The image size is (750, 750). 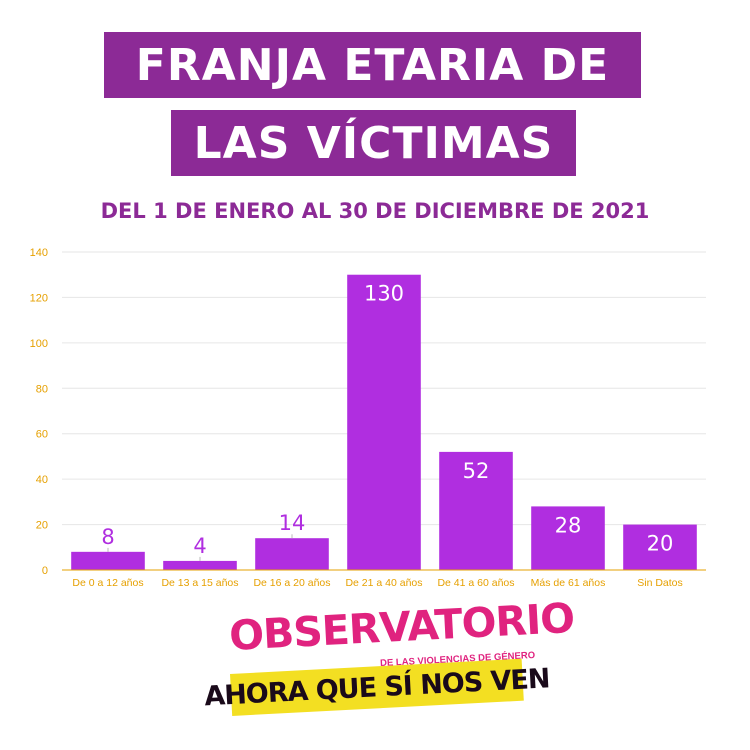 I want to click on y-tick-label: 40, so click(x=42, y=480).